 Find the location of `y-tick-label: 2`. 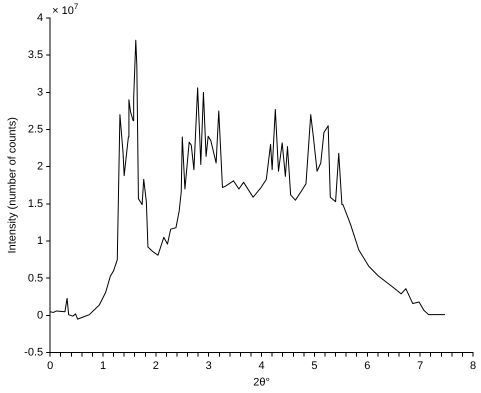

y-tick-label: 2 is located at coordinates (40, 166).